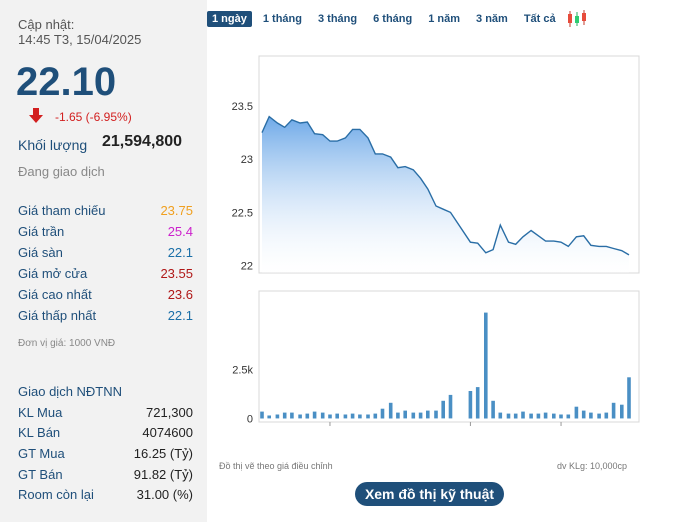  What do you see at coordinates (282, 19) in the screenshot?
I see `tab-1-month: 1 tháng` at bounding box center [282, 19].